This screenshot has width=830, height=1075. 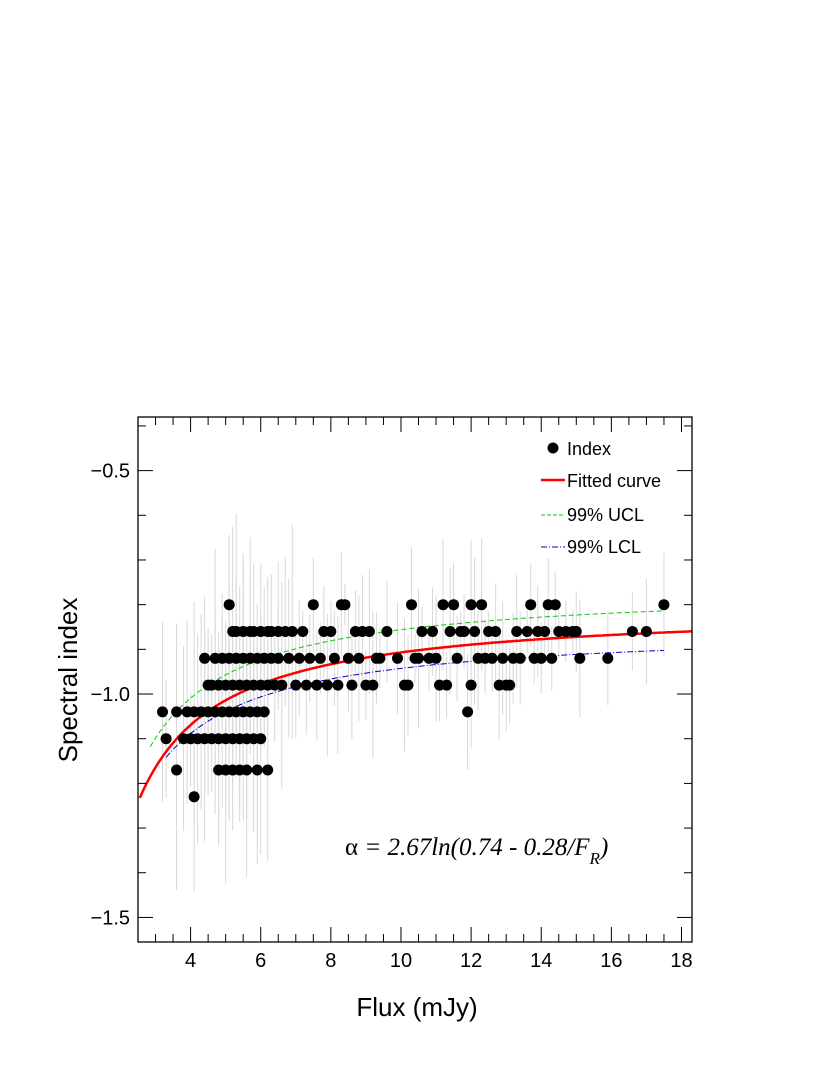 What do you see at coordinates (601, 498) in the screenshot?
I see `legend: Index Fitted curve 99% UCL 99% LCL` at bounding box center [601, 498].